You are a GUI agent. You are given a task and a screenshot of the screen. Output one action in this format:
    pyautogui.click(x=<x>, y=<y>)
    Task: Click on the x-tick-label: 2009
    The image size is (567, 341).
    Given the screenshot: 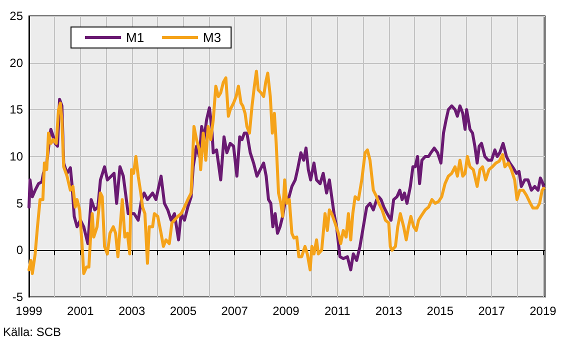 What is the action you would take?
    pyautogui.click(x=286, y=311)
    